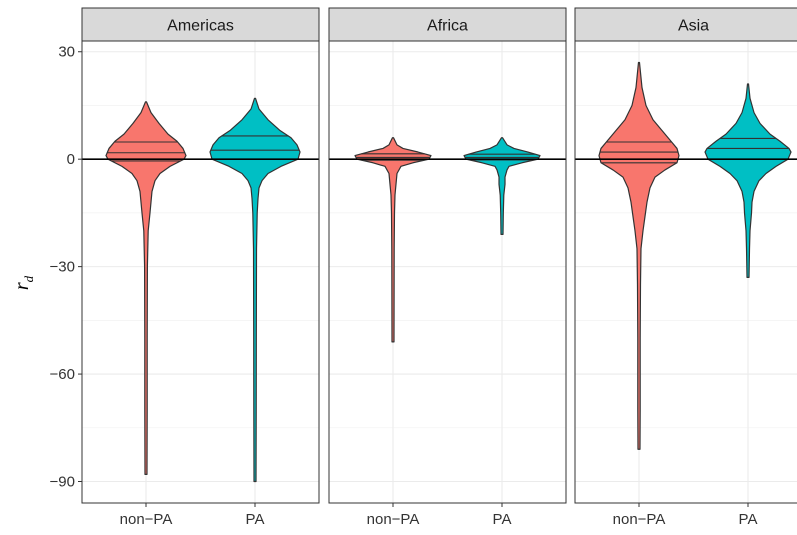  What do you see at coordinates (71, 159) in the screenshot?
I see `y-tick-label: 0` at bounding box center [71, 159].